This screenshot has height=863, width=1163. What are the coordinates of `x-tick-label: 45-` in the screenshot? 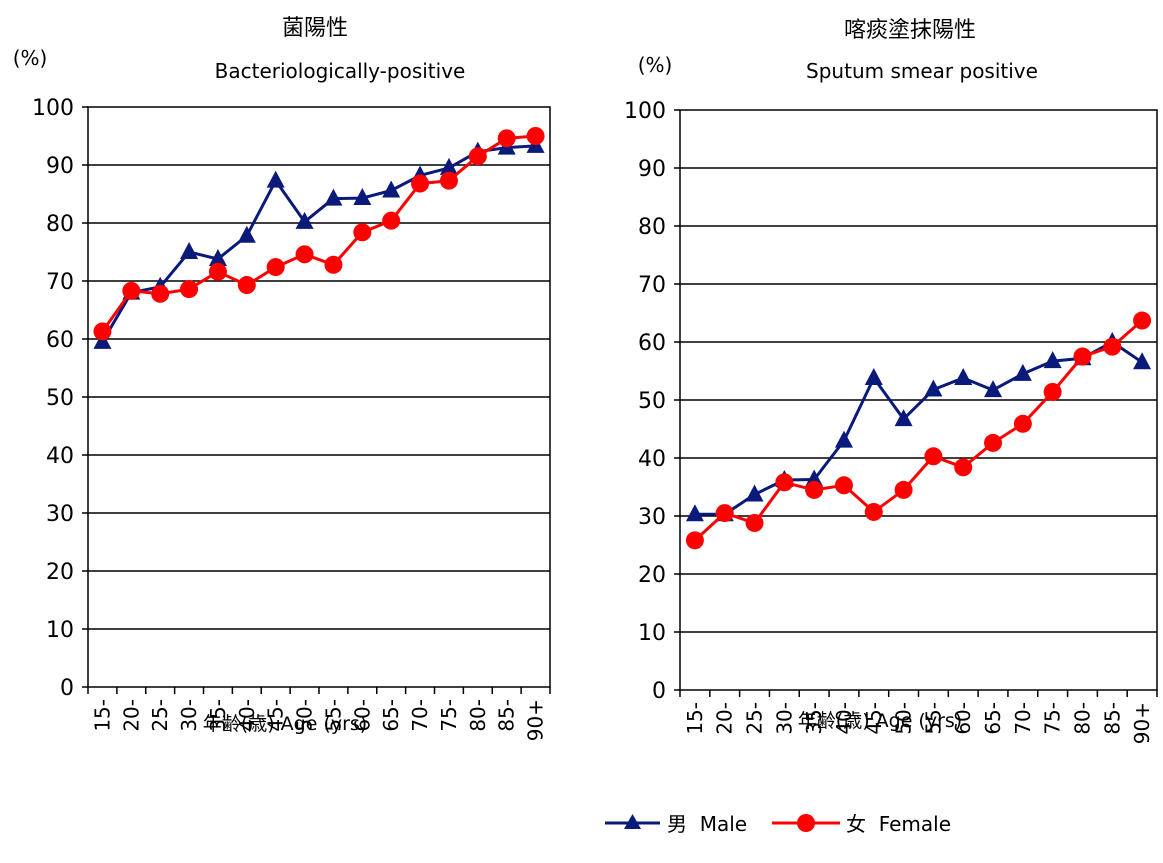 It's located at (874, 718).